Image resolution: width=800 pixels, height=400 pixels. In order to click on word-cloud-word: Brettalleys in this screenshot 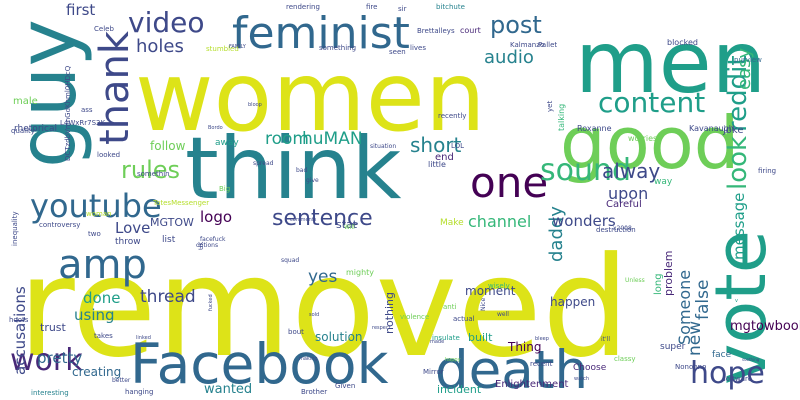, I will do `click(436, 31)`.